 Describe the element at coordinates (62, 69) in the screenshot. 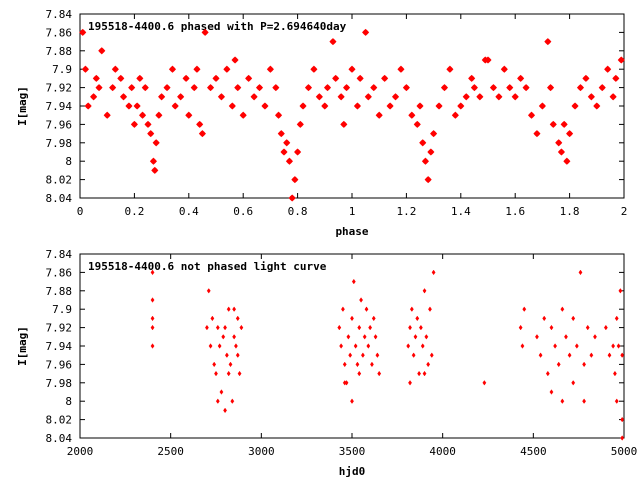

I see `phased-y-tick-label: 7.9` at that location.